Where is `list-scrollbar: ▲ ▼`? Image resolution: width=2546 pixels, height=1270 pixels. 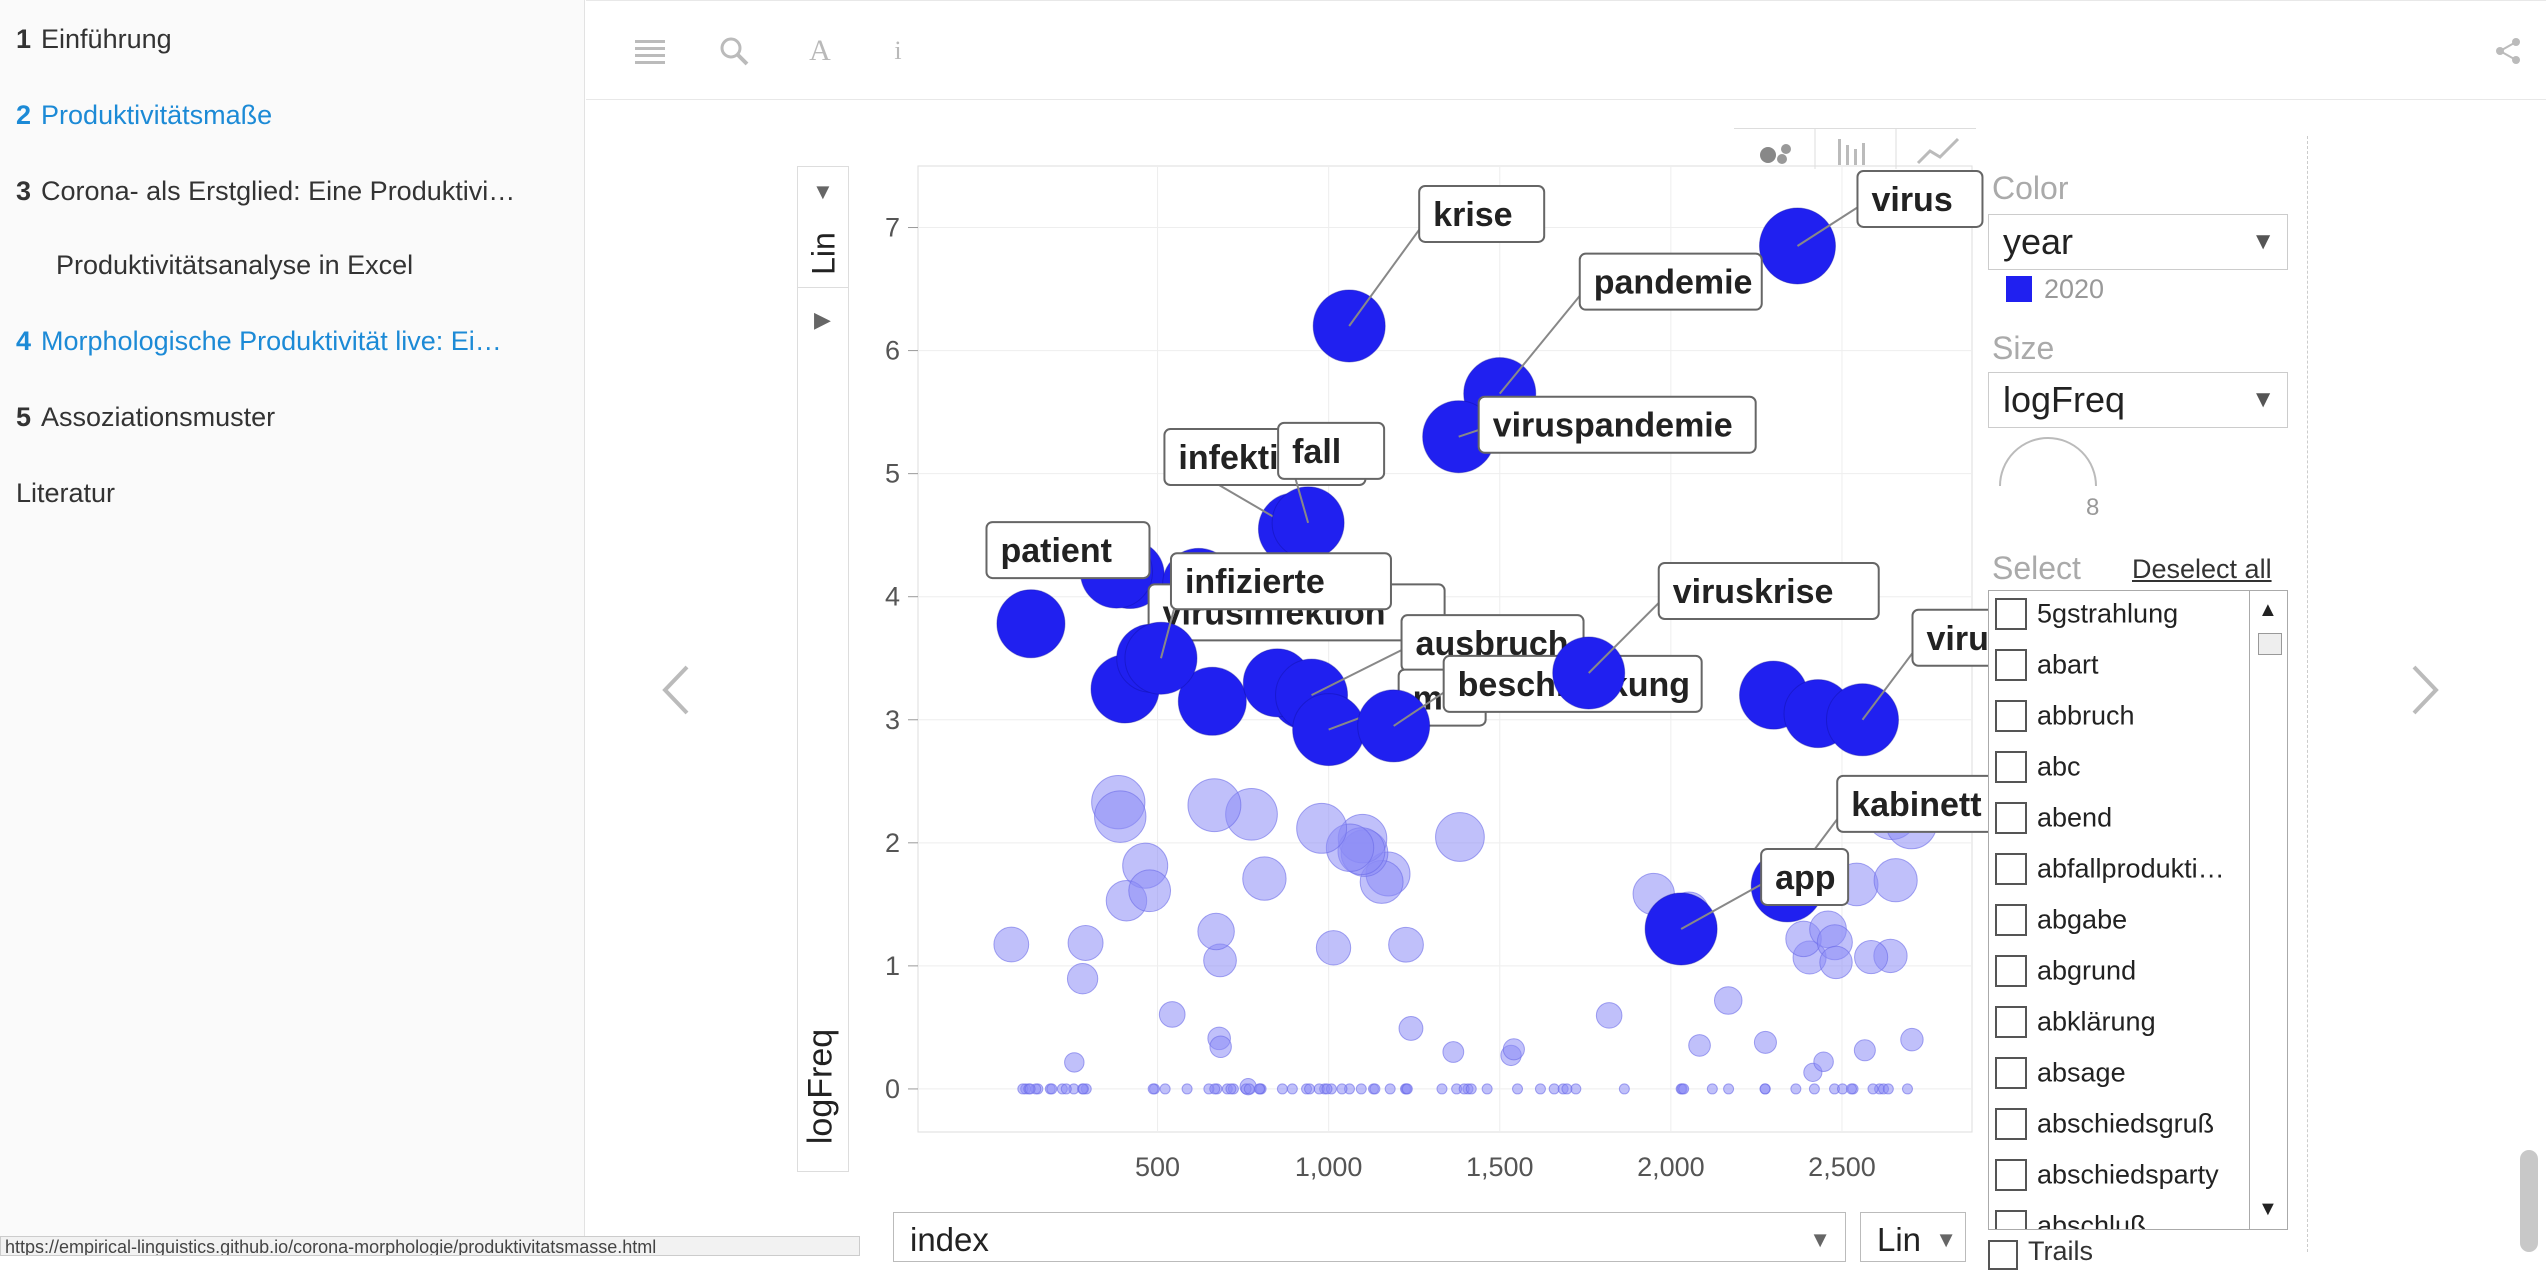 list-scrollbar: ▲ ▼ is located at coordinates (2268, 910).